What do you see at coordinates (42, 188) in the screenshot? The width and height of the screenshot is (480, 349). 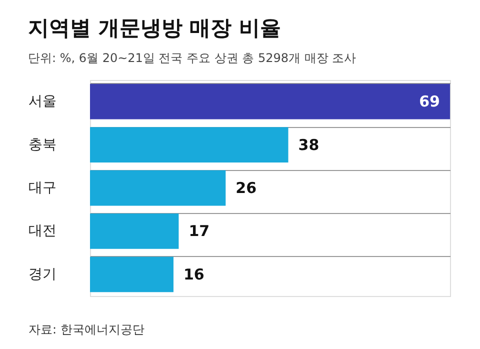 I see `y-tick-label: 대구` at bounding box center [42, 188].